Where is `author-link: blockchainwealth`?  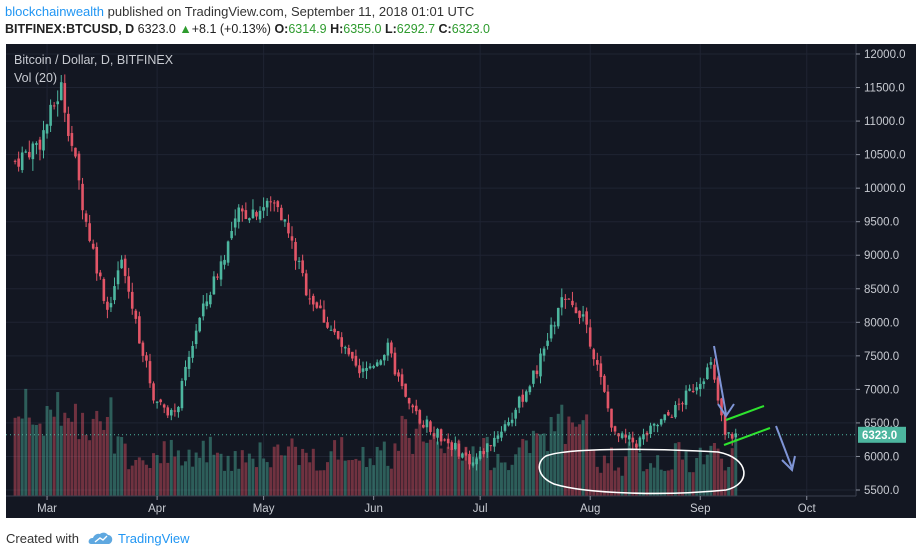
author-link: blockchainwealth is located at coordinates (55, 11).